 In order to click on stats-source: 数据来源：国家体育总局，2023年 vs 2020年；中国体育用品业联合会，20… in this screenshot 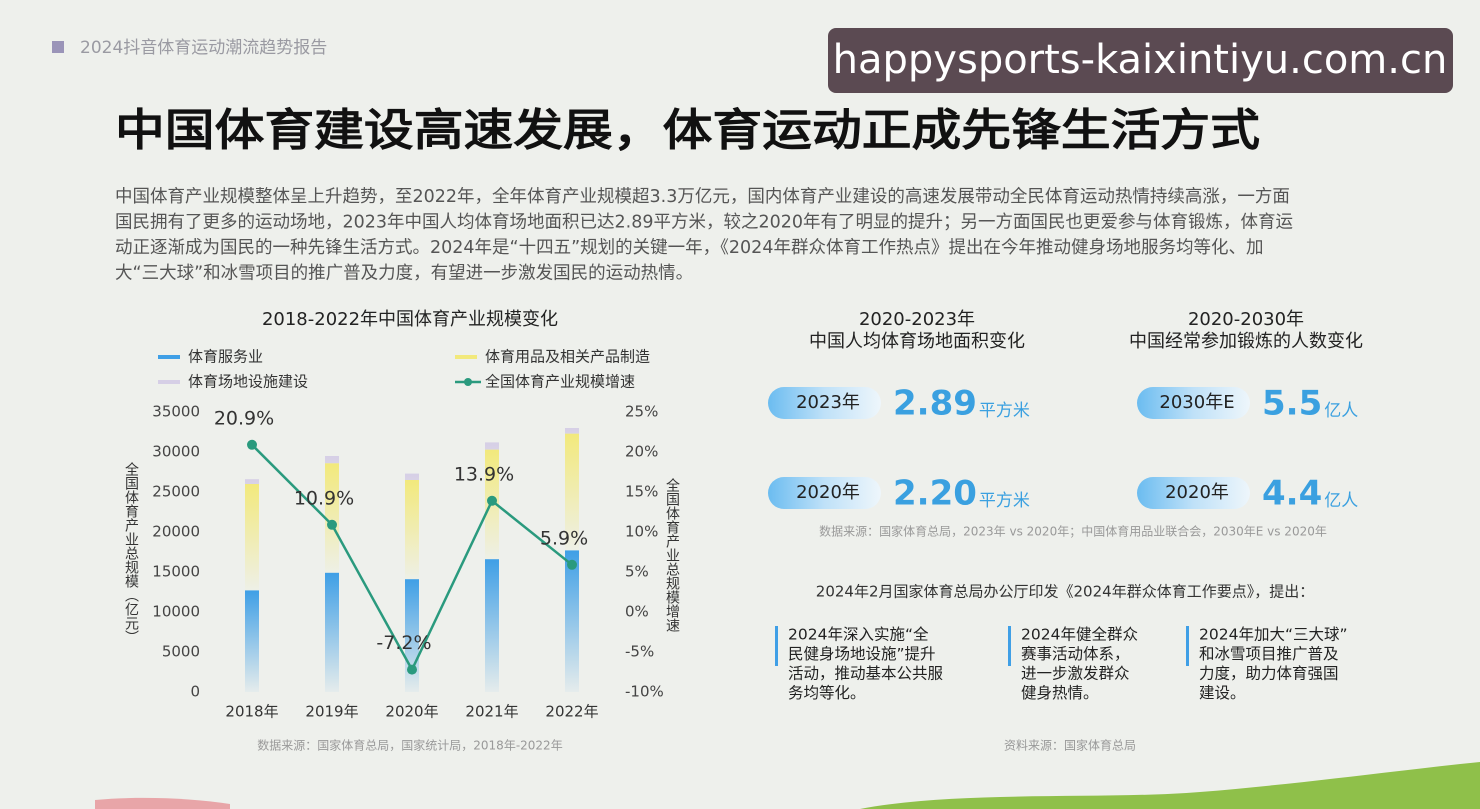, I will do `click(1073, 531)`.